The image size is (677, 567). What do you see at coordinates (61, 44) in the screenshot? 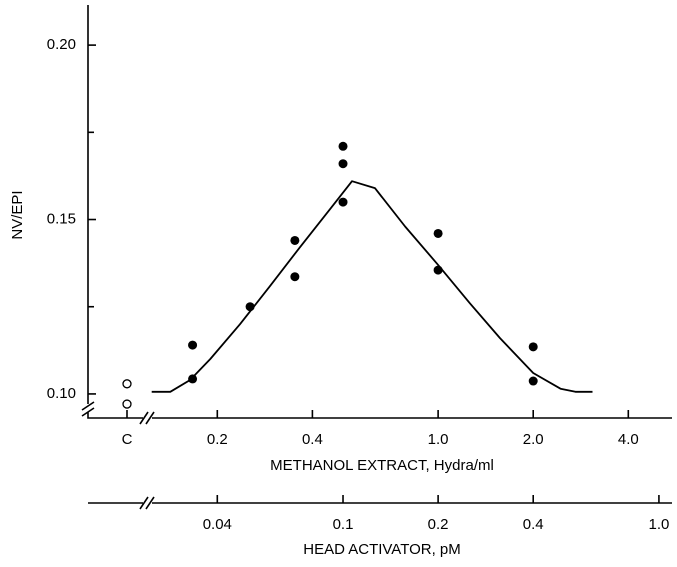
I see `y-tick-label: 0.20` at bounding box center [61, 44].